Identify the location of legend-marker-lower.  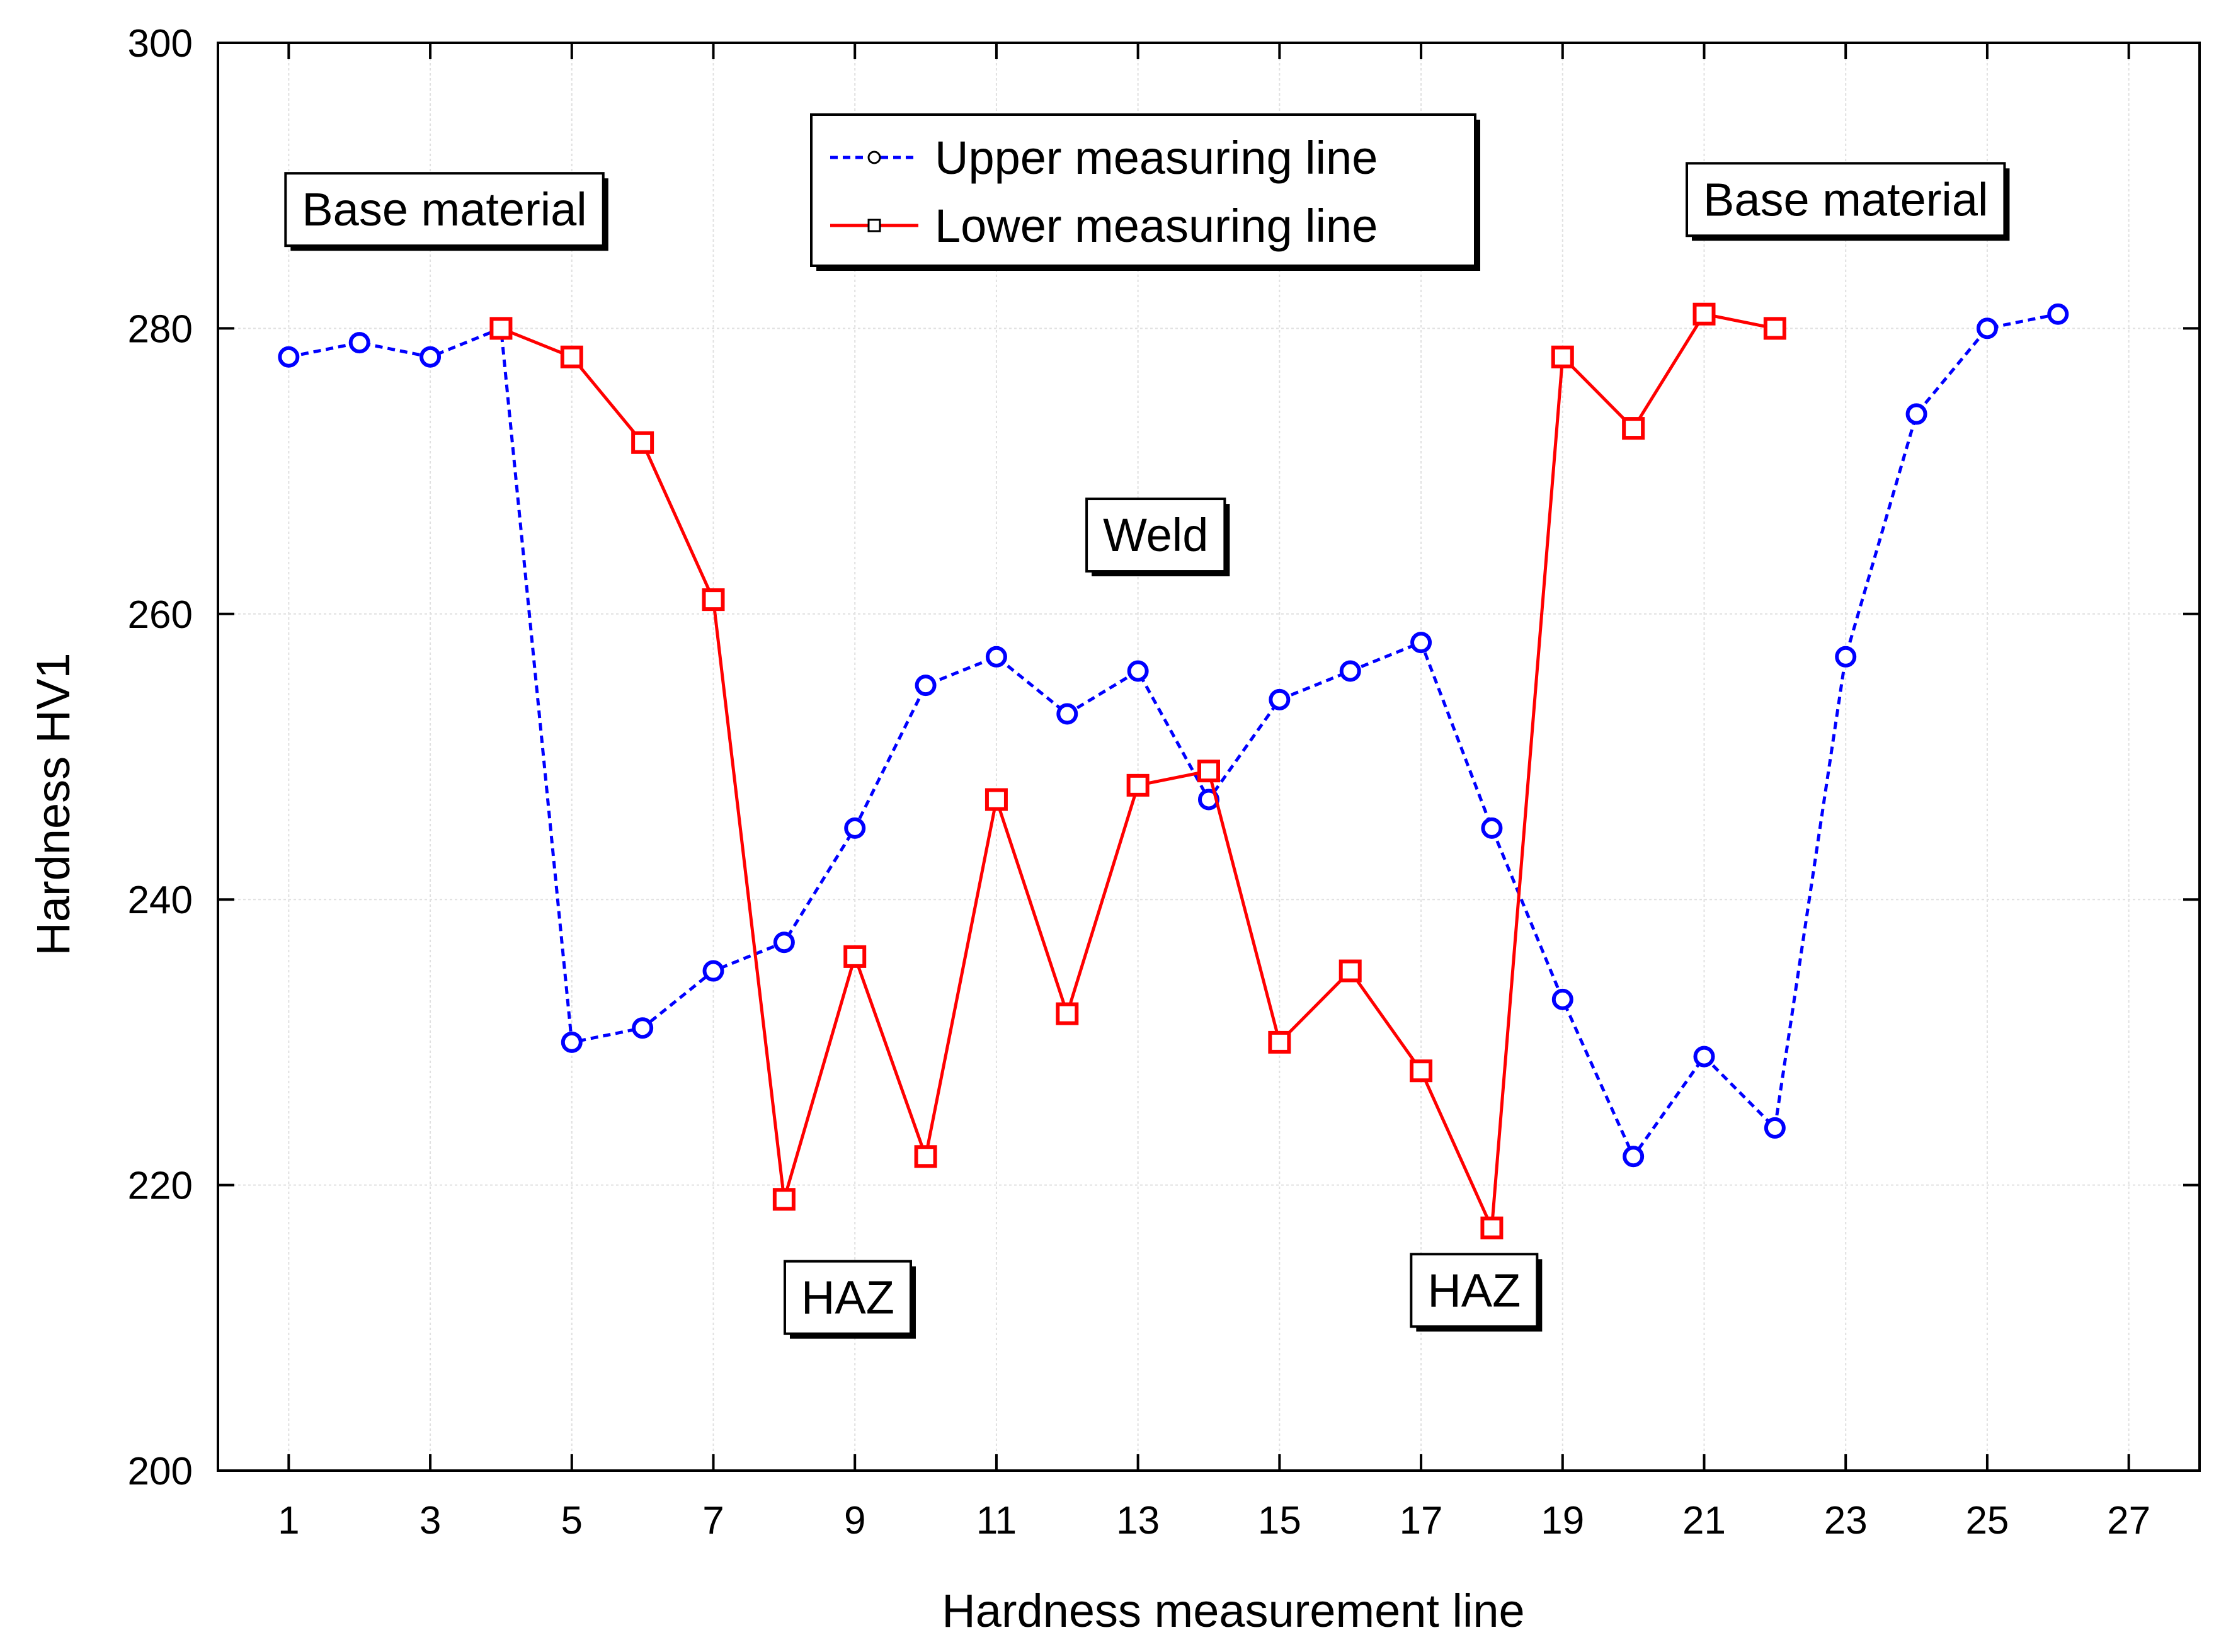
(874, 226).